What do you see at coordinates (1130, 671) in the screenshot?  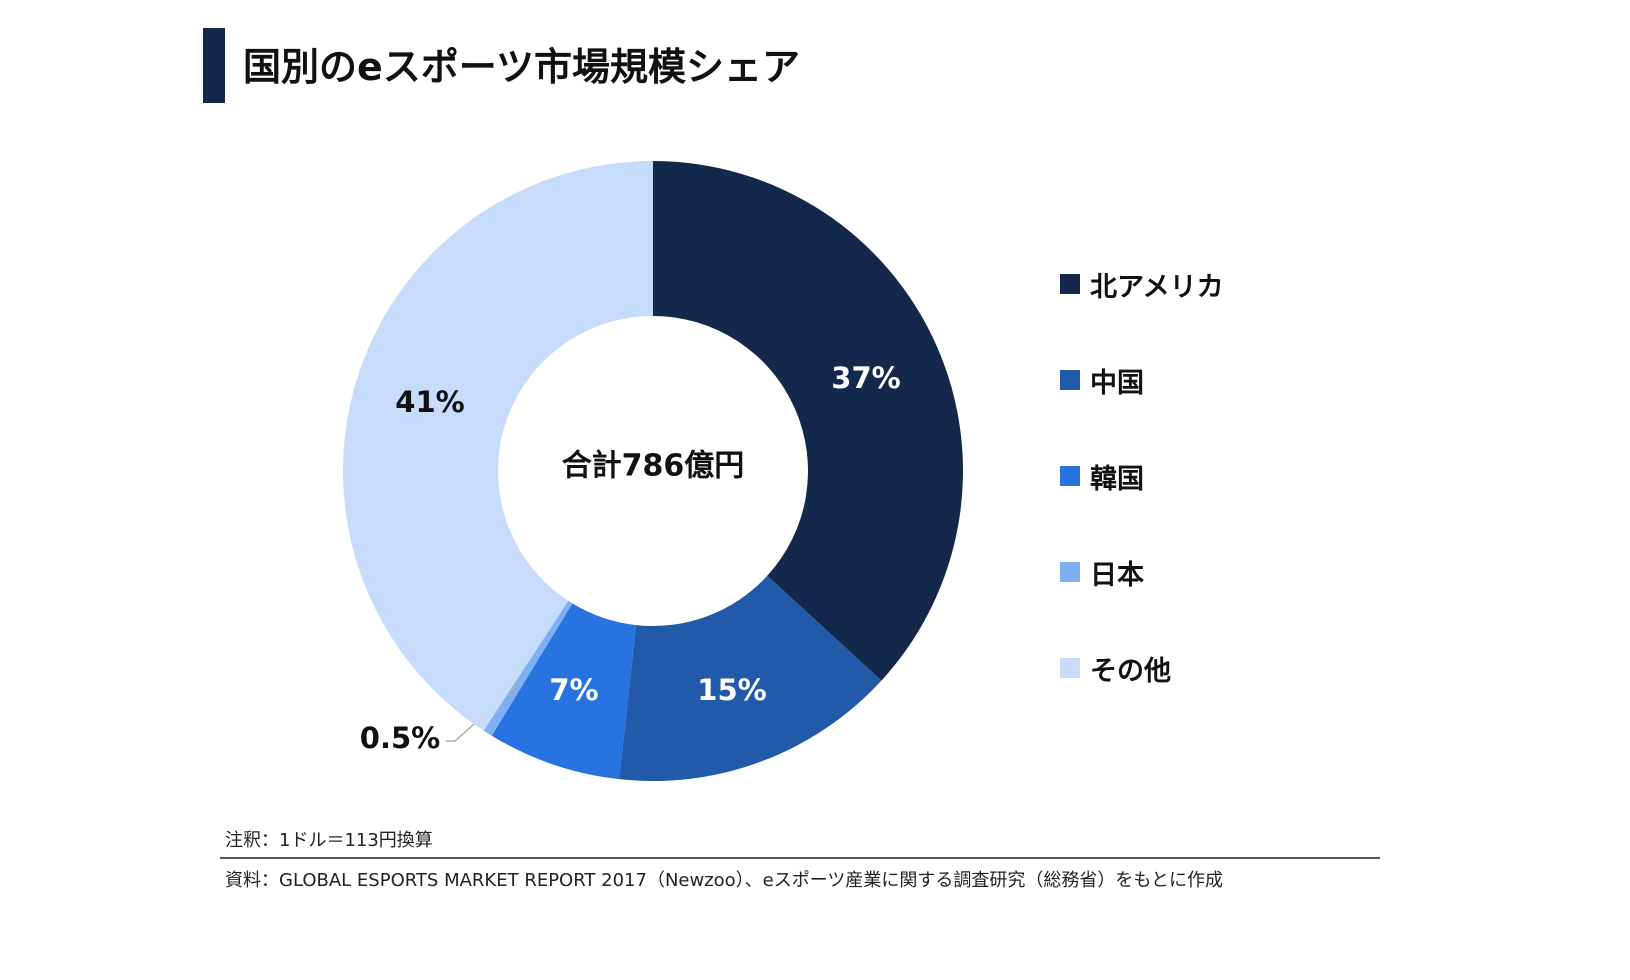 I see `legend-label: その他` at bounding box center [1130, 671].